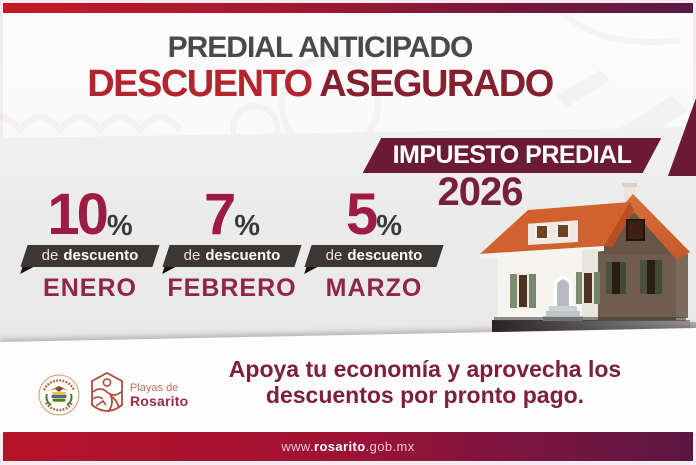  I want to click on brand-line-2: Rosarito, so click(159, 401).